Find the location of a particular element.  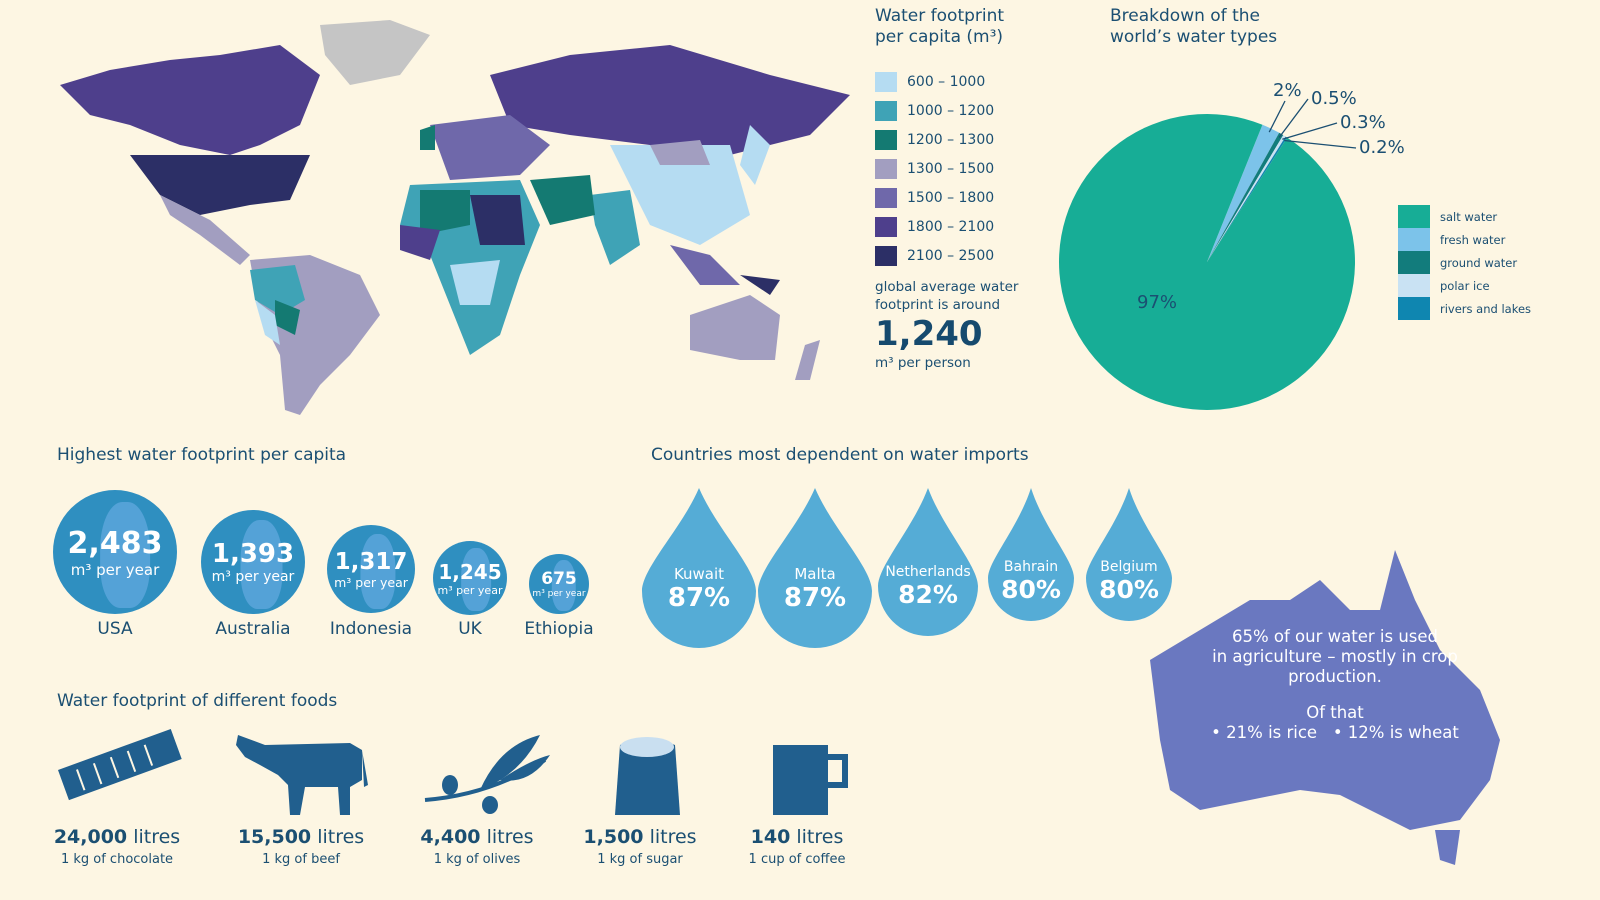

australia-line5: • 21% is rice • 12% is wheat is located at coordinates (1335, 732).